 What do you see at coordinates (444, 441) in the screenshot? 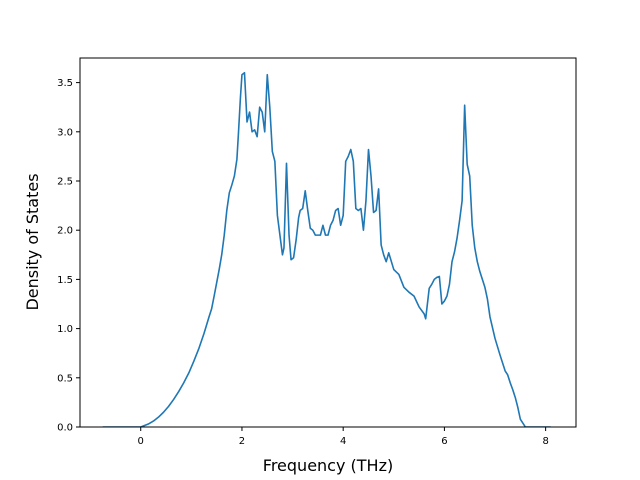
I see `x-tick-label: 6` at bounding box center [444, 441].